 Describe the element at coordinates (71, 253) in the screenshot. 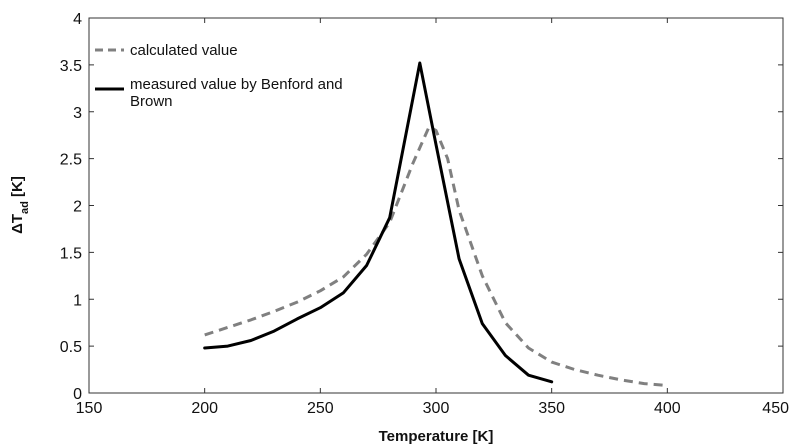

I see `y-tick-label: 1.5` at that location.